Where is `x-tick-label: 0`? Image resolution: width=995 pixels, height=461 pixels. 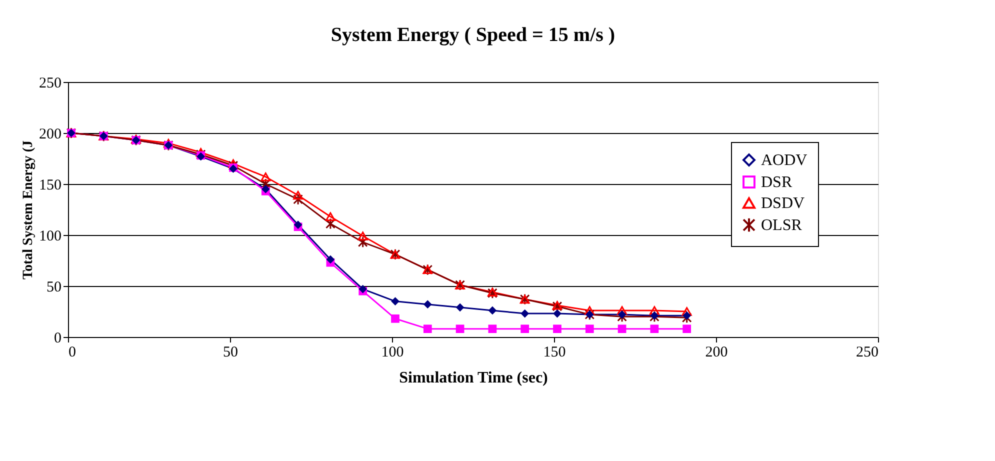
x-tick-label: 0 is located at coordinates (72, 352).